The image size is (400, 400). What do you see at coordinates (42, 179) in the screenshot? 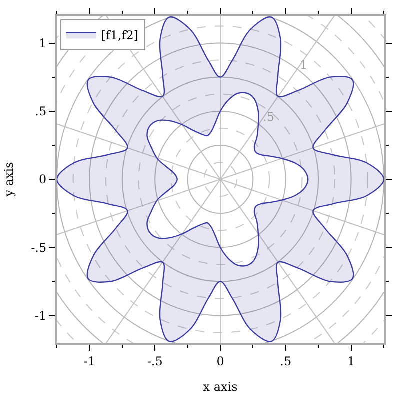
I see `y-tick-label: 0` at bounding box center [42, 179].